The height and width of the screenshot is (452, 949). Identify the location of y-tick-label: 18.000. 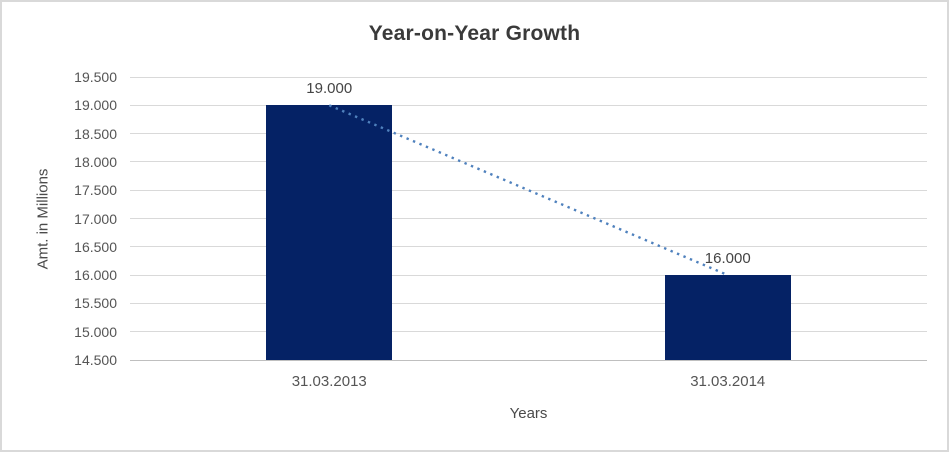
(95, 161).